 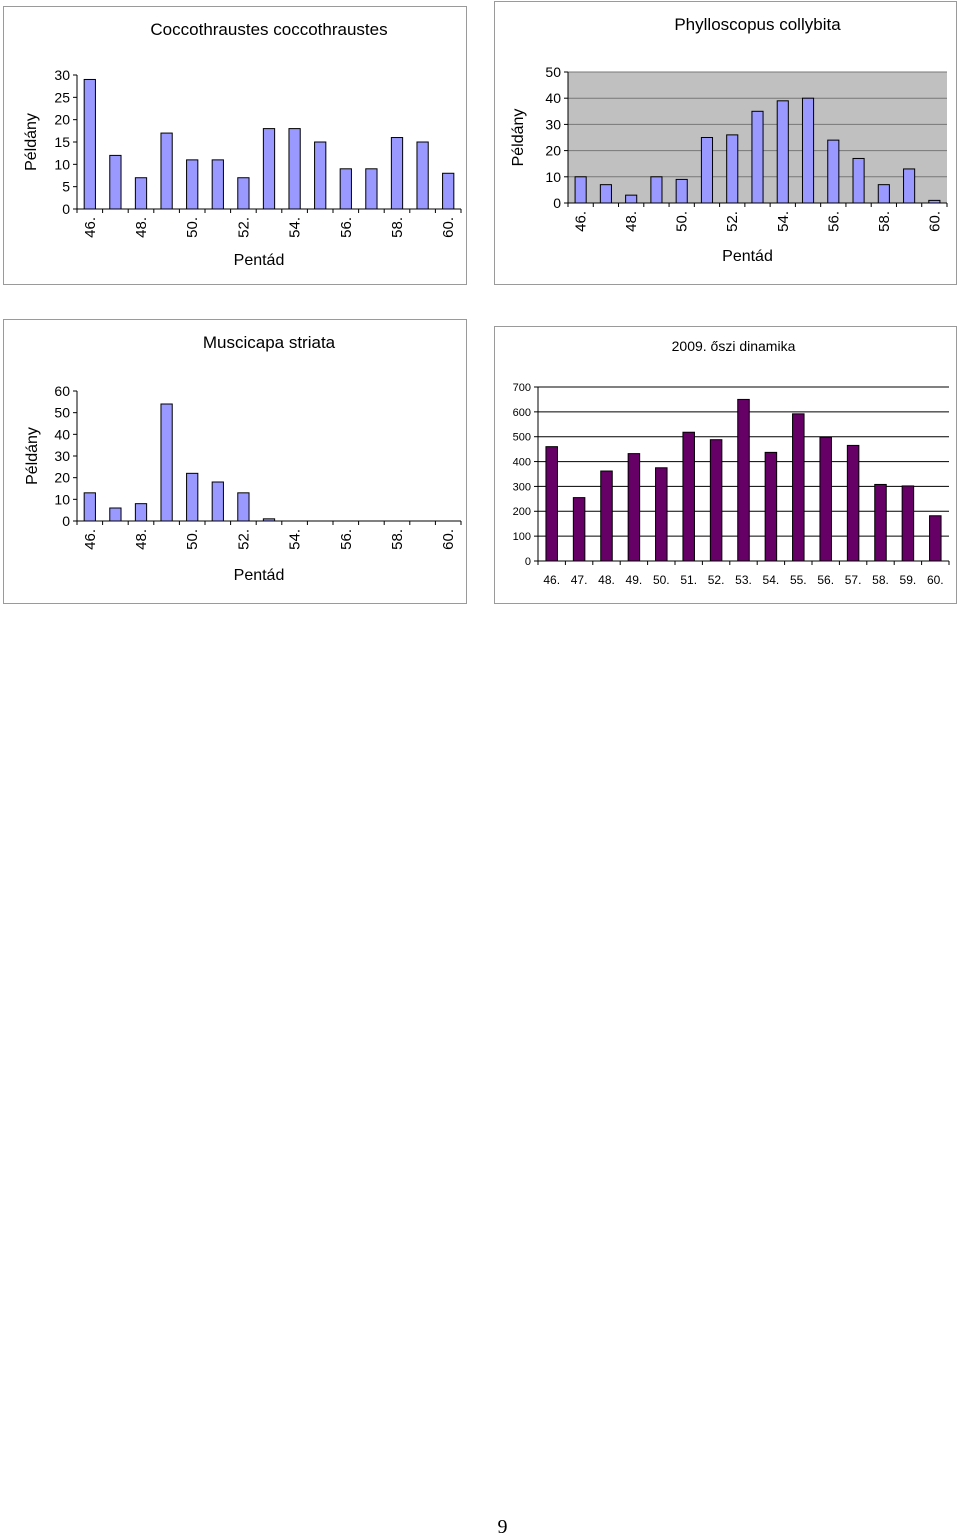 I want to click on chart-title: Muscicapa striata, so click(x=269, y=342).